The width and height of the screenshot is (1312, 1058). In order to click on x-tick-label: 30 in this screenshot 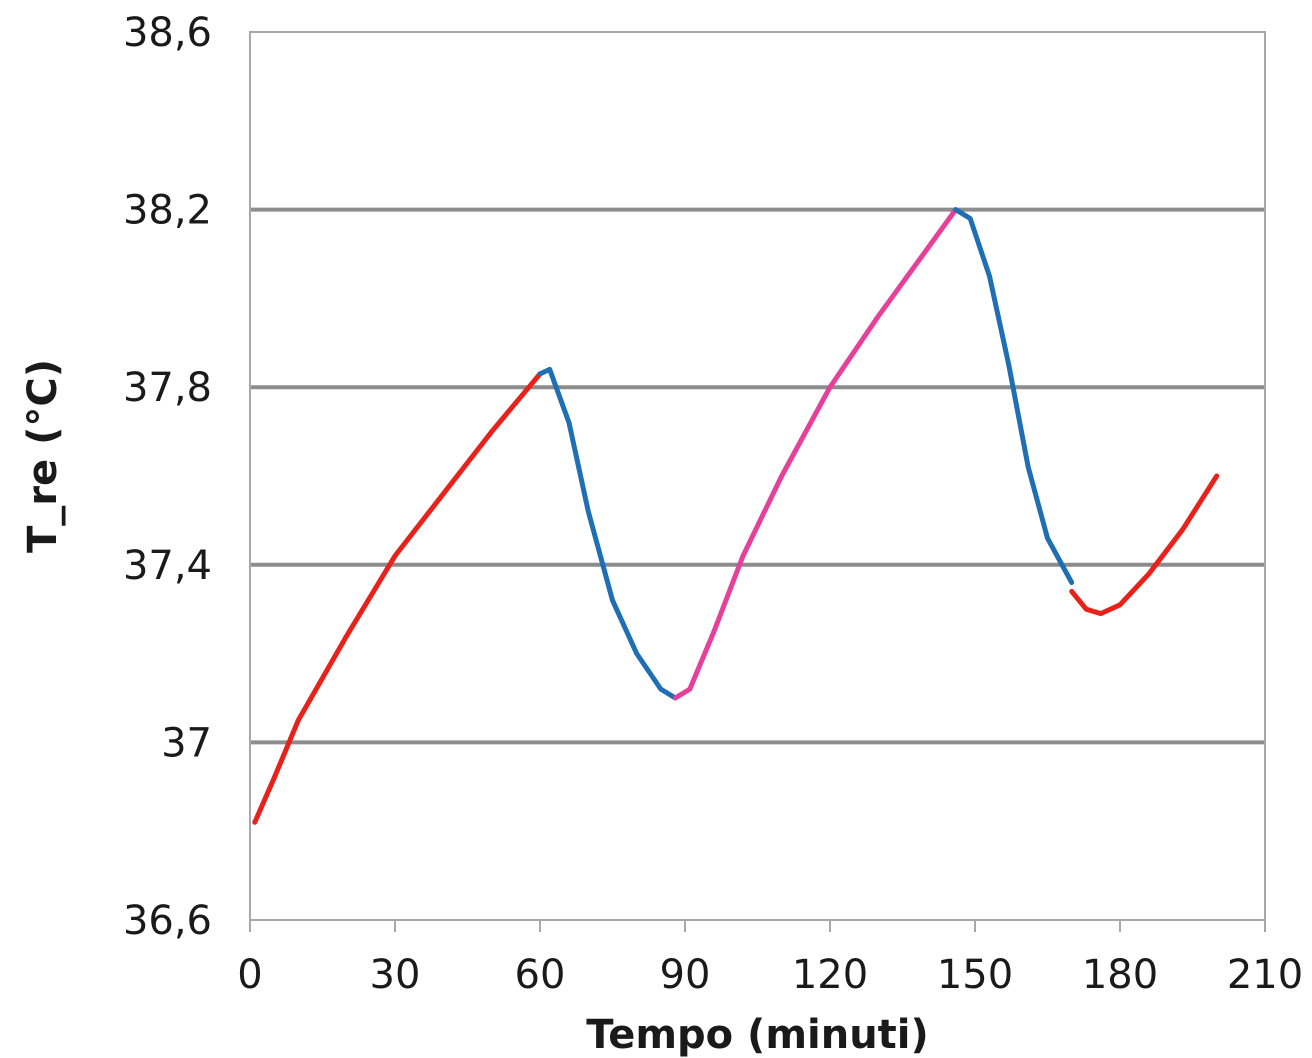, I will do `click(395, 975)`.